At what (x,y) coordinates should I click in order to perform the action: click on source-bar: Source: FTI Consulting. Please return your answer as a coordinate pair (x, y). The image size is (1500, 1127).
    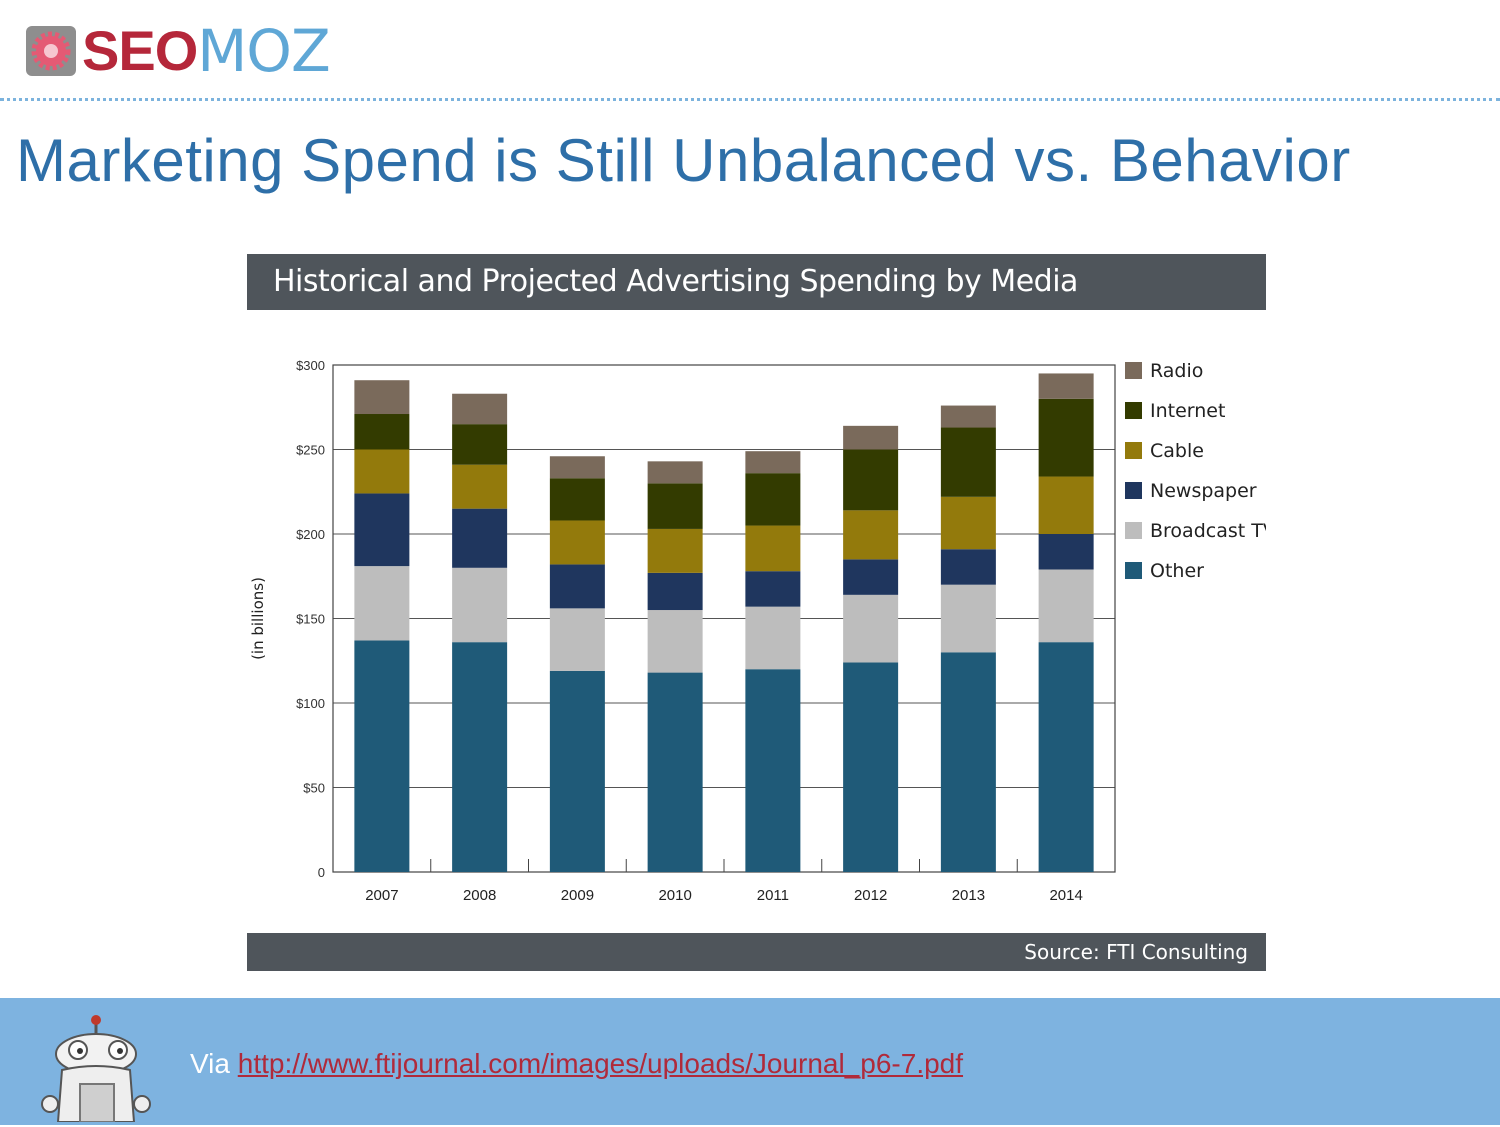
    Looking at the image, I should click on (756, 952).